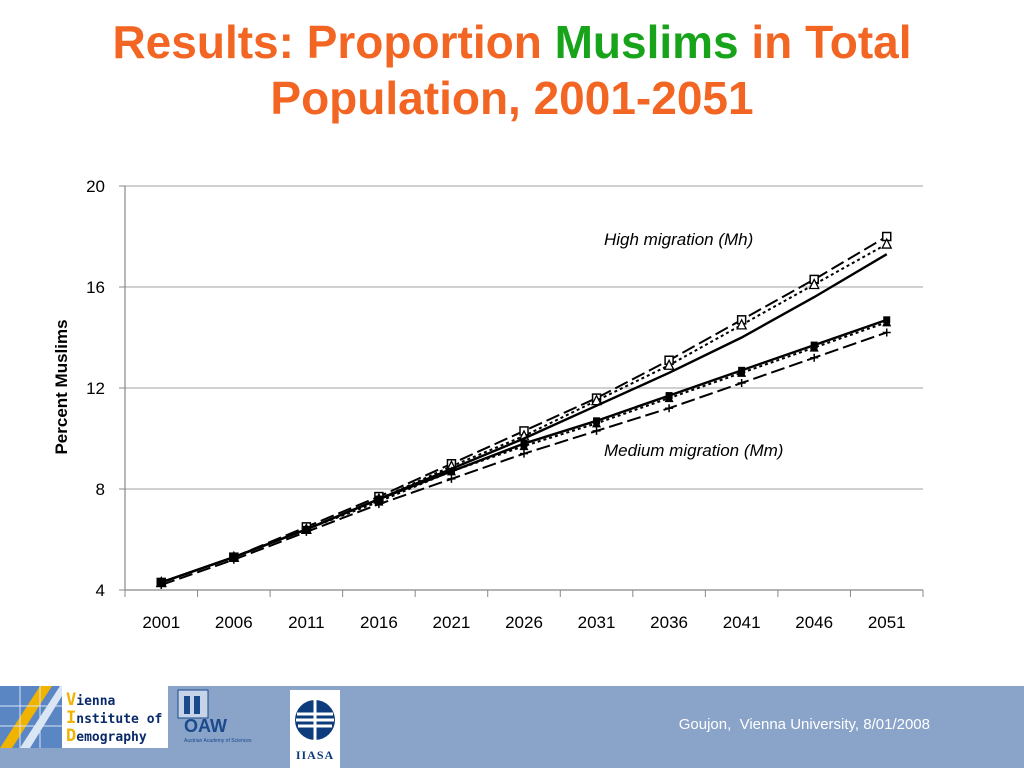 The height and width of the screenshot is (768, 1024). Describe the element at coordinates (742, 622) in the screenshot. I see `x-tick-label: 2041` at that location.